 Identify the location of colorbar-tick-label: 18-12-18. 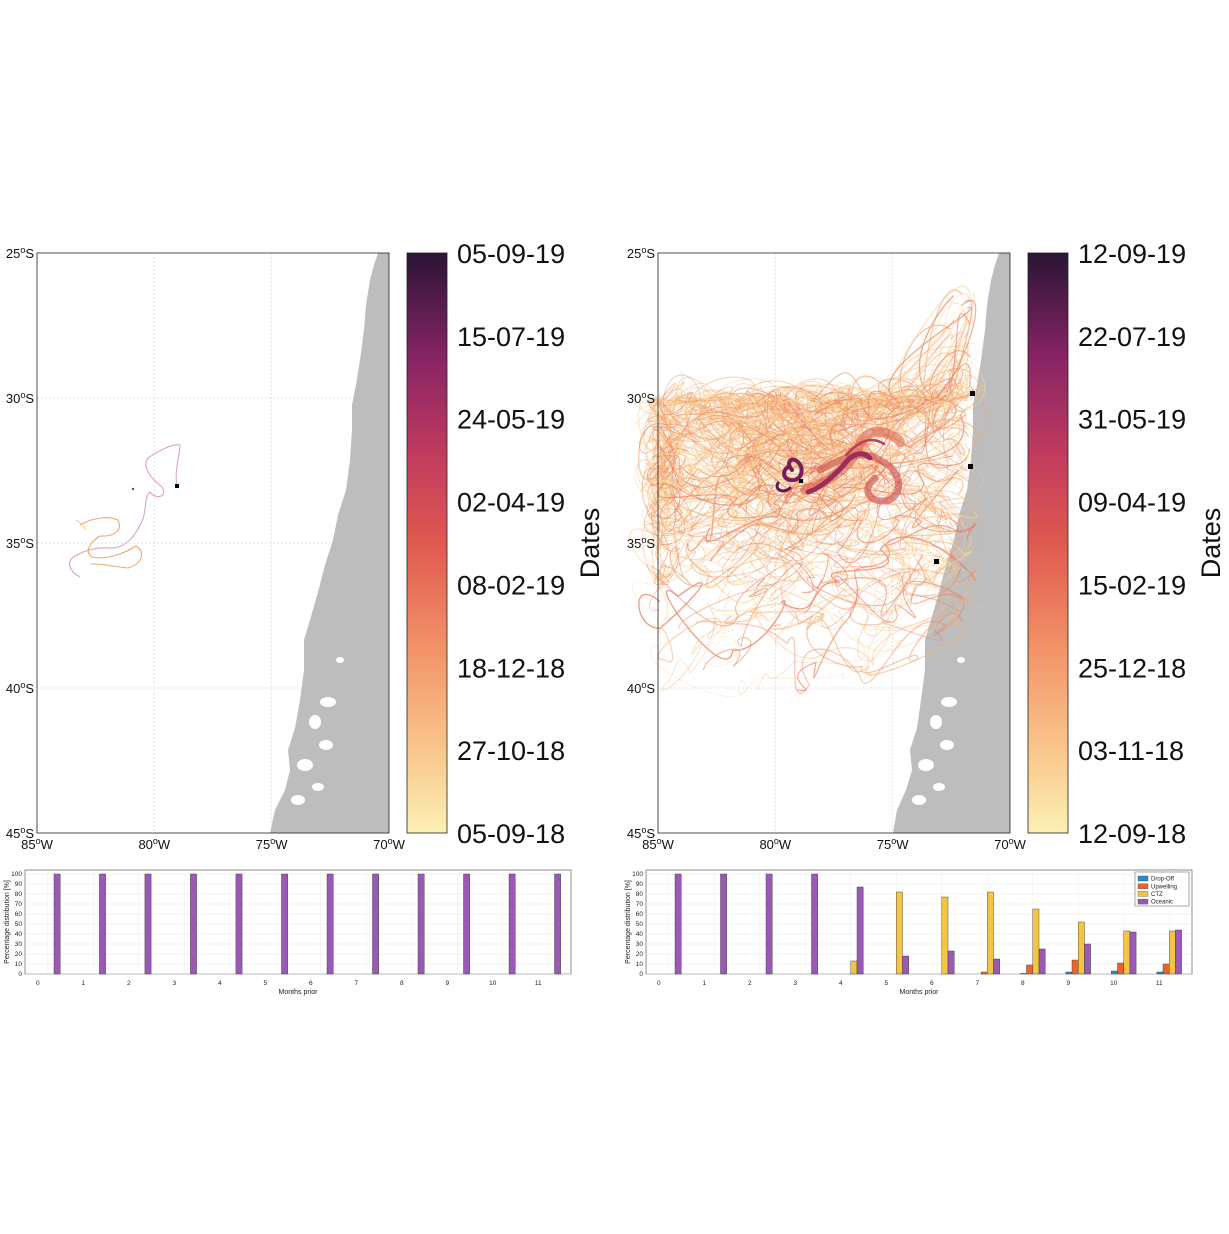
(511, 668).